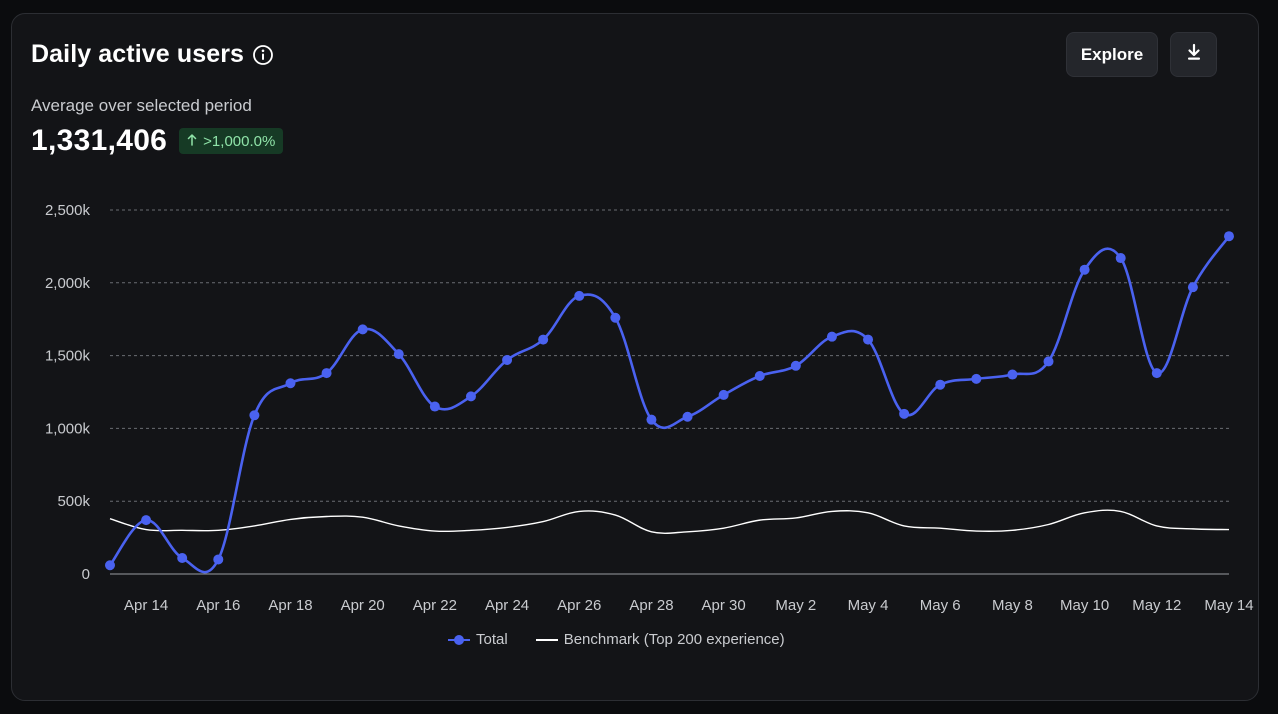  What do you see at coordinates (459, 639) in the screenshot?
I see `legend-total-swatch` at bounding box center [459, 639].